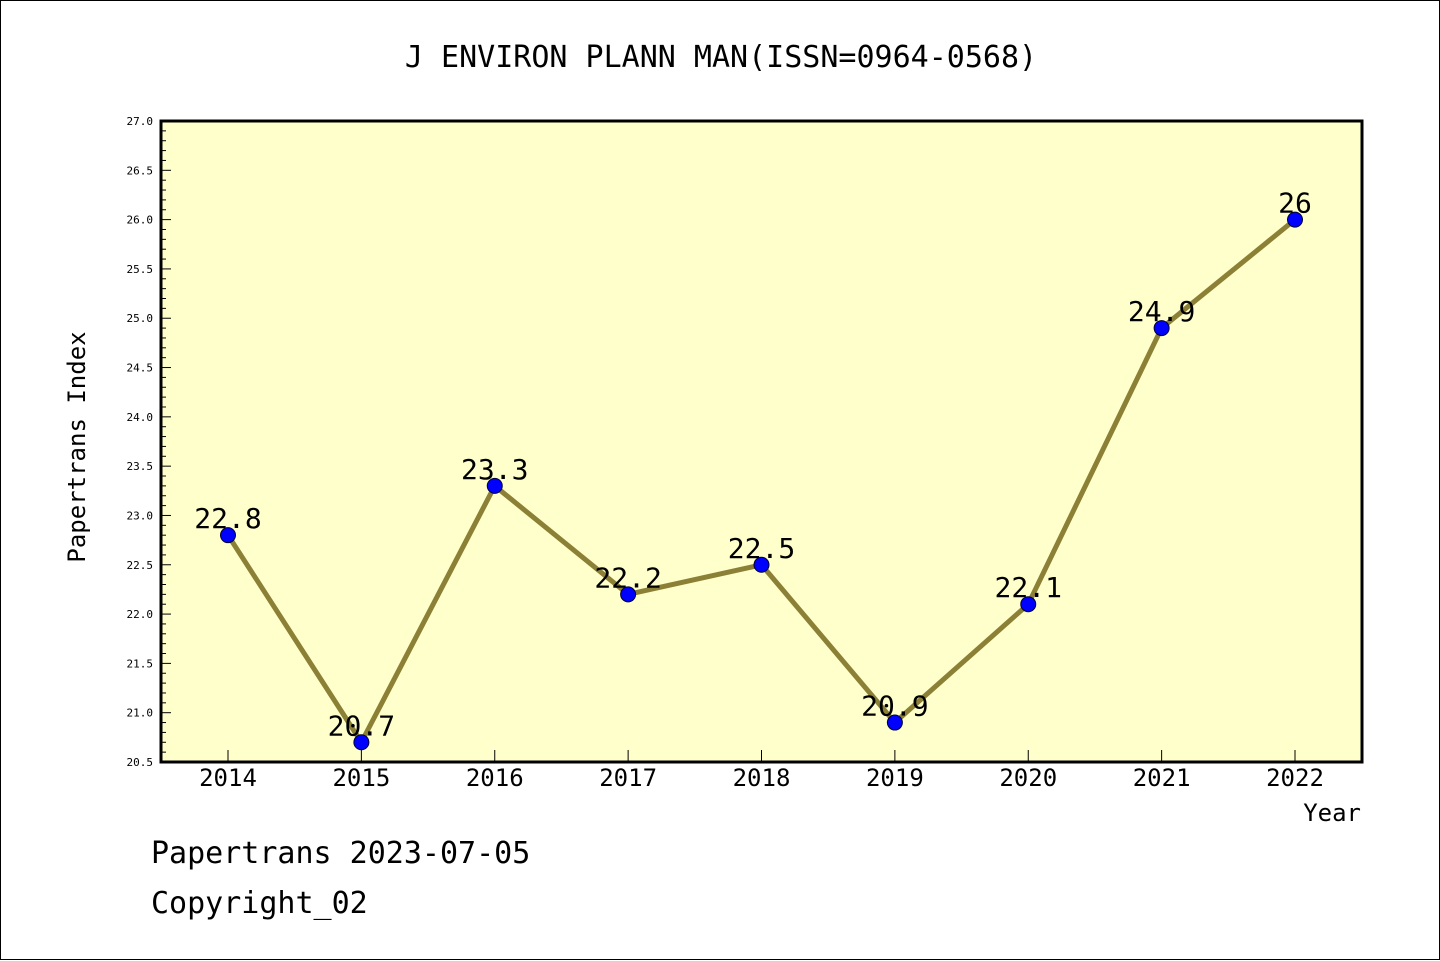  What do you see at coordinates (140, 220) in the screenshot?
I see `y-tick-label: 26.0` at bounding box center [140, 220].